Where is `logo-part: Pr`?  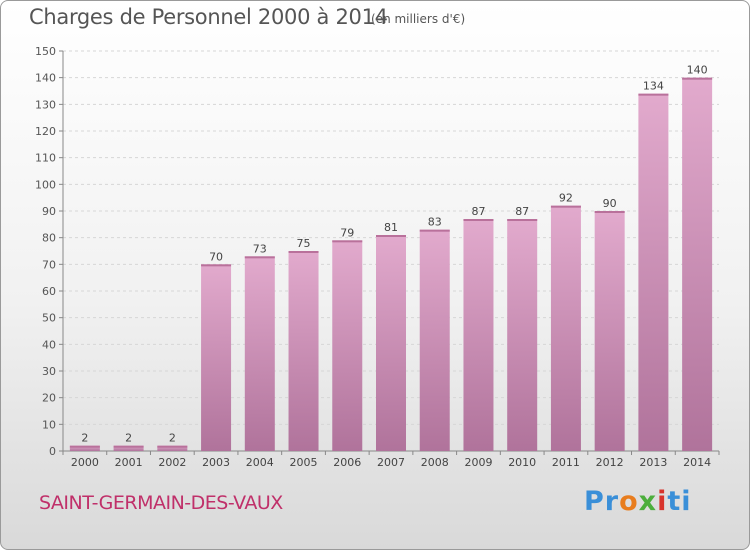
logo-part: Pr is located at coordinates (602, 501).